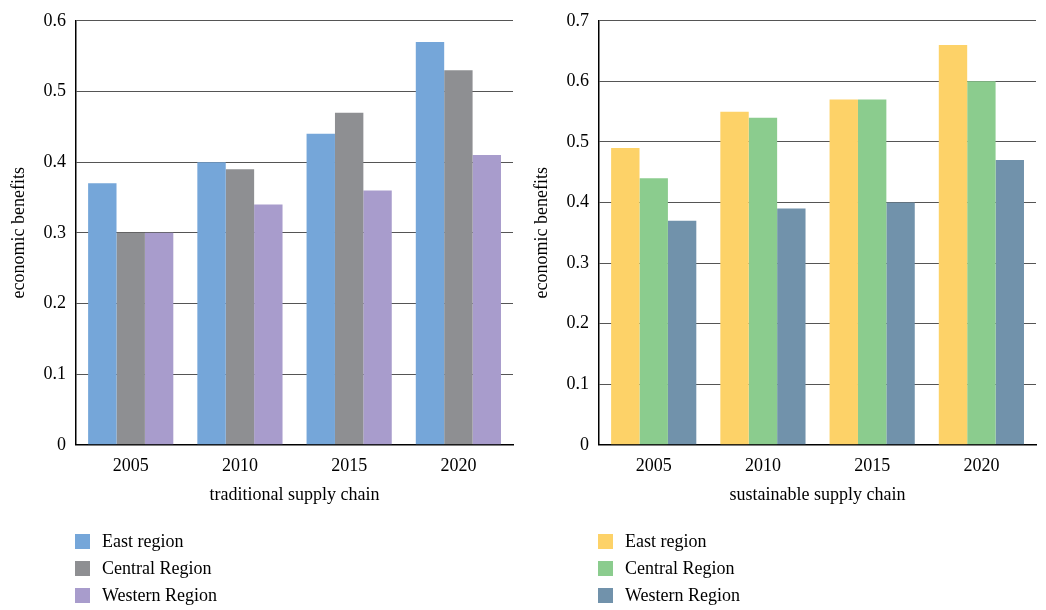  What do you see at coordinates (578, 19) in the screenshot?
I see `y-tick-label: 0.7` at bounding box center [578, 19].